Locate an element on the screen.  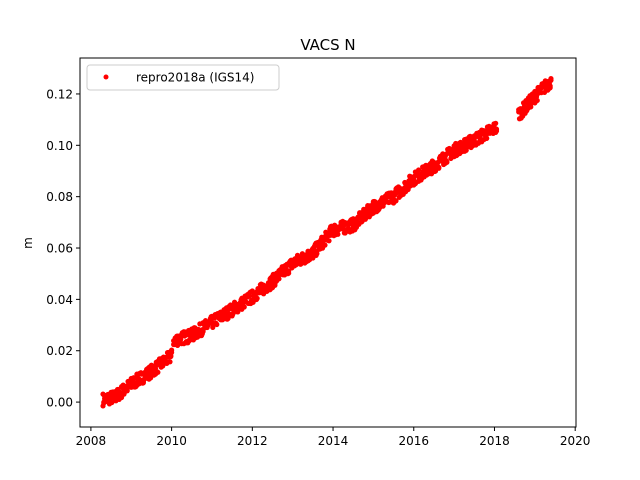
x-tick-label: 2010 is located at coordinates (171, 441).